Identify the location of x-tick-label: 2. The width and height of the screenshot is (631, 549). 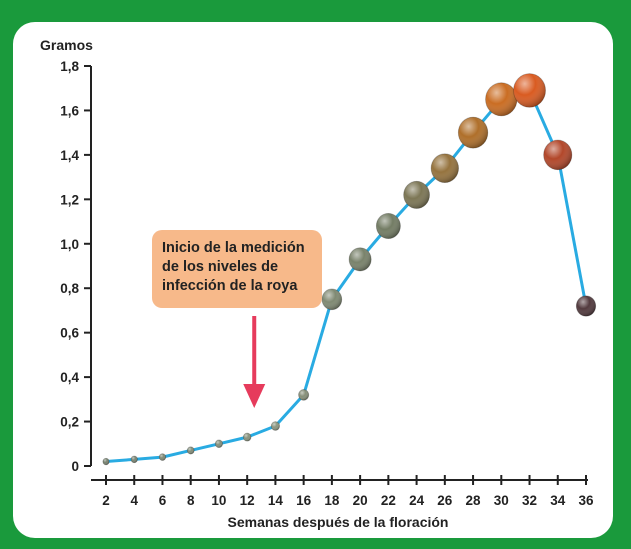
(106, 500).